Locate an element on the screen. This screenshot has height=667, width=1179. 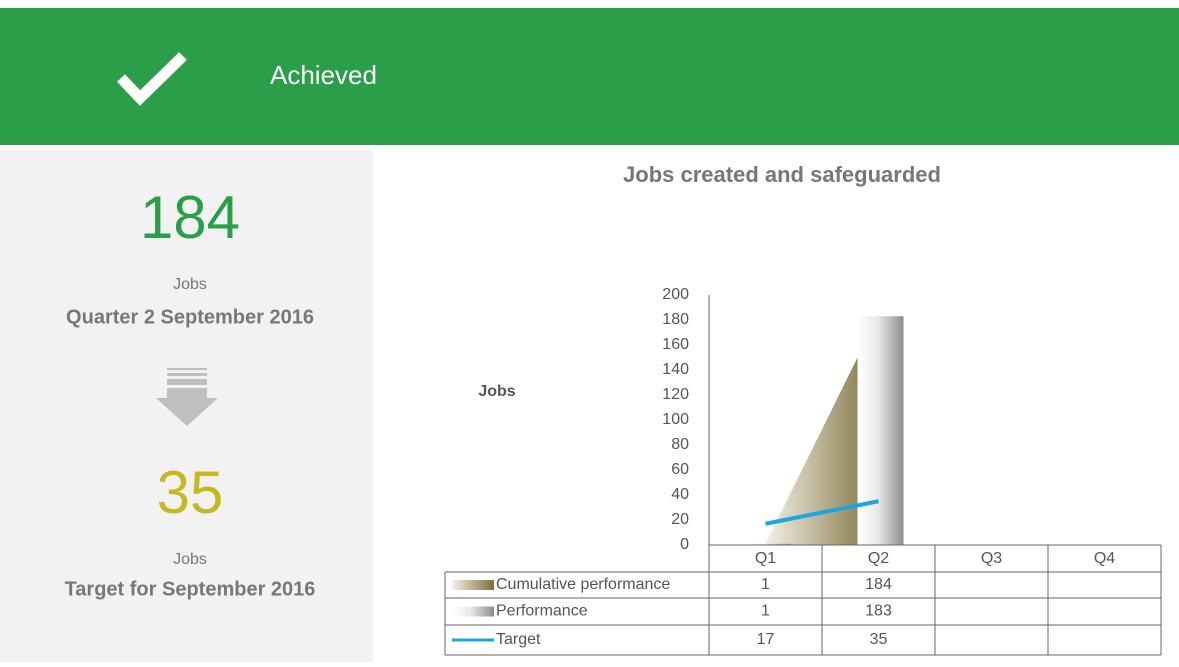
y-tick-label: 160 is located at coordinates (675, 344).